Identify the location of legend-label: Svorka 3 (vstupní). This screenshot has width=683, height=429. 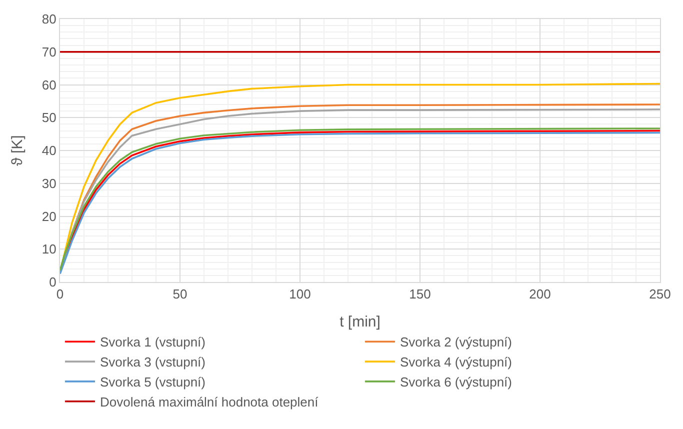
(153, 362).